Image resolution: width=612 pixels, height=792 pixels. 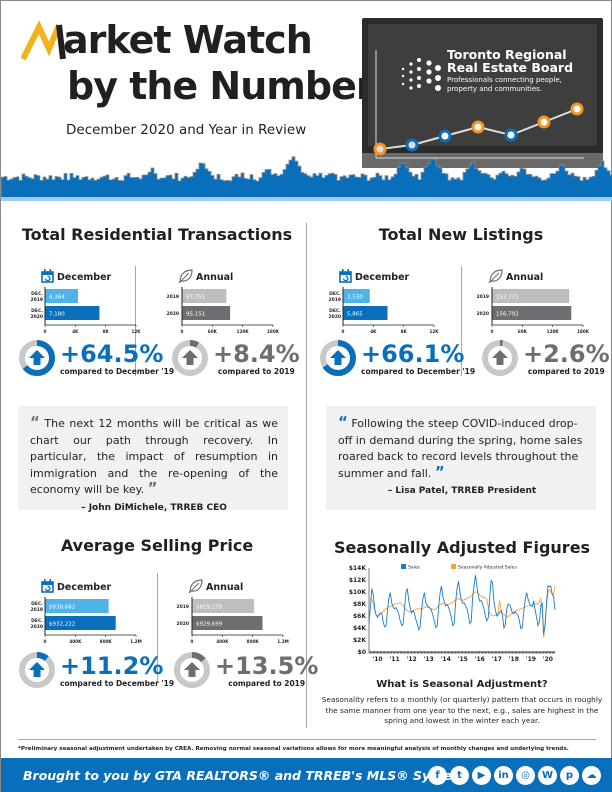 I want to click on change-percent: +11.2%, so click(x=112, y=665).